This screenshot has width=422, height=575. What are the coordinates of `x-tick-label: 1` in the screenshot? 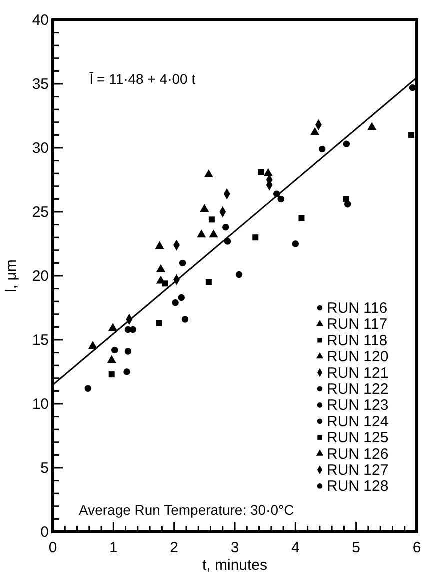 It's located at (113, 548).